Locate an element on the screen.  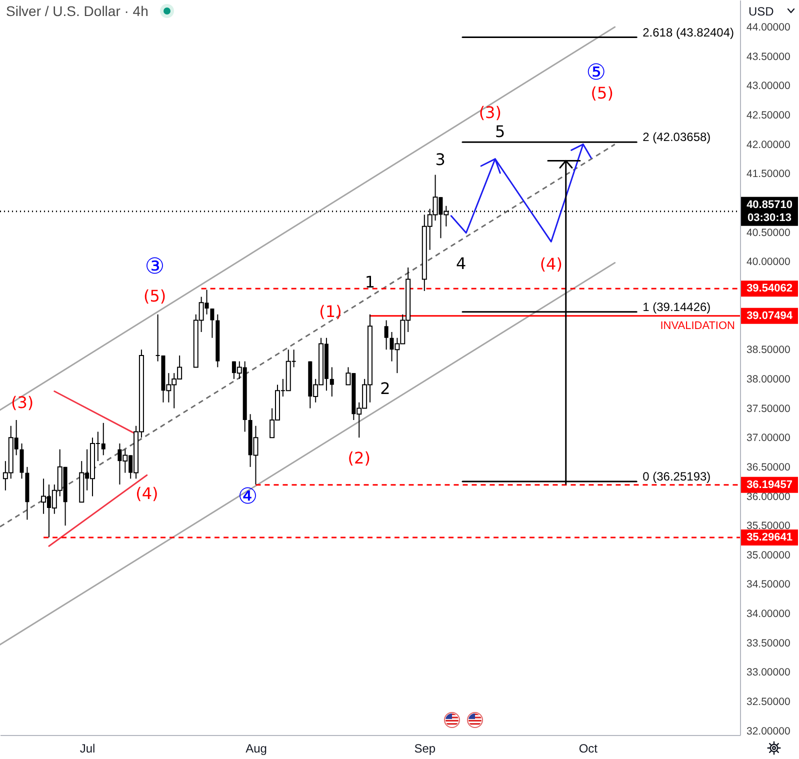
y-tick-label: 41.50000 is located at coordinates (768, 174).